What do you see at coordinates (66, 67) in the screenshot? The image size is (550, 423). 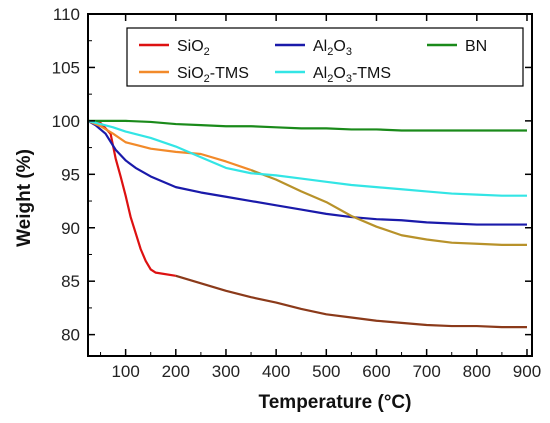 I see `y-tick-label: 105` at bounding box center [66, 67].